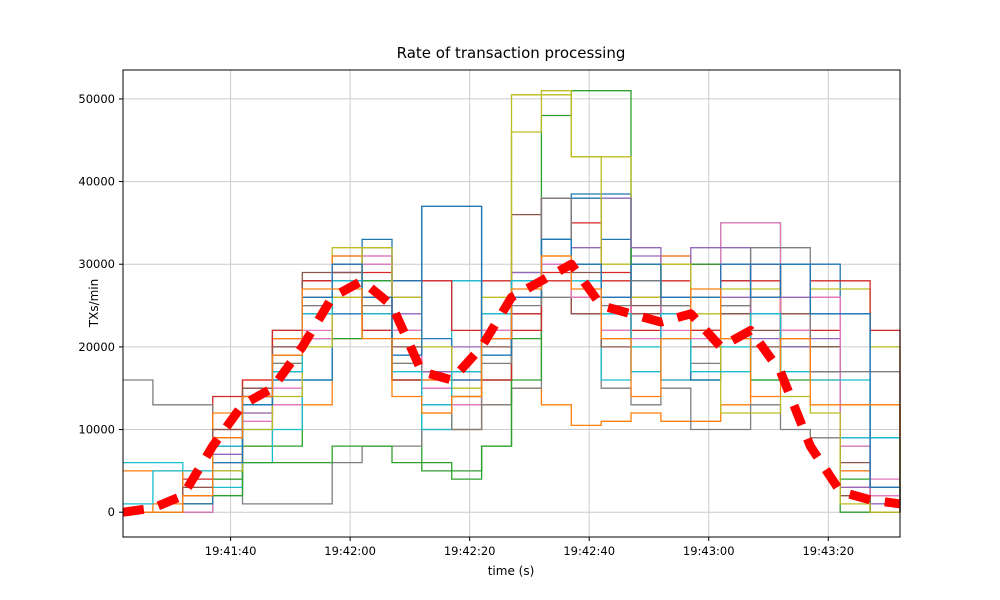 The width and height of the screenshot is (1000, 600). Describe the element at coordinates (511, 53) in the screenshot. I see `chart-title: Rate of transaction processing` at that location.